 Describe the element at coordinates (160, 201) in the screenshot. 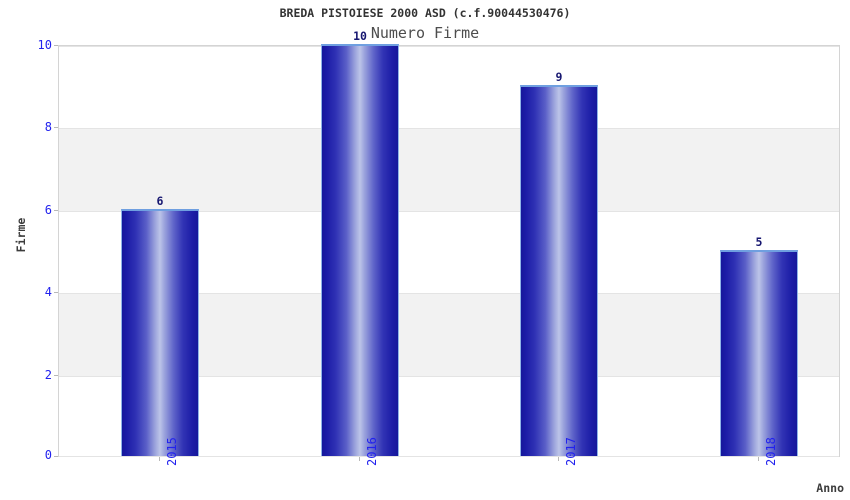

I see `bar-value-label-2015: 6` at that location.